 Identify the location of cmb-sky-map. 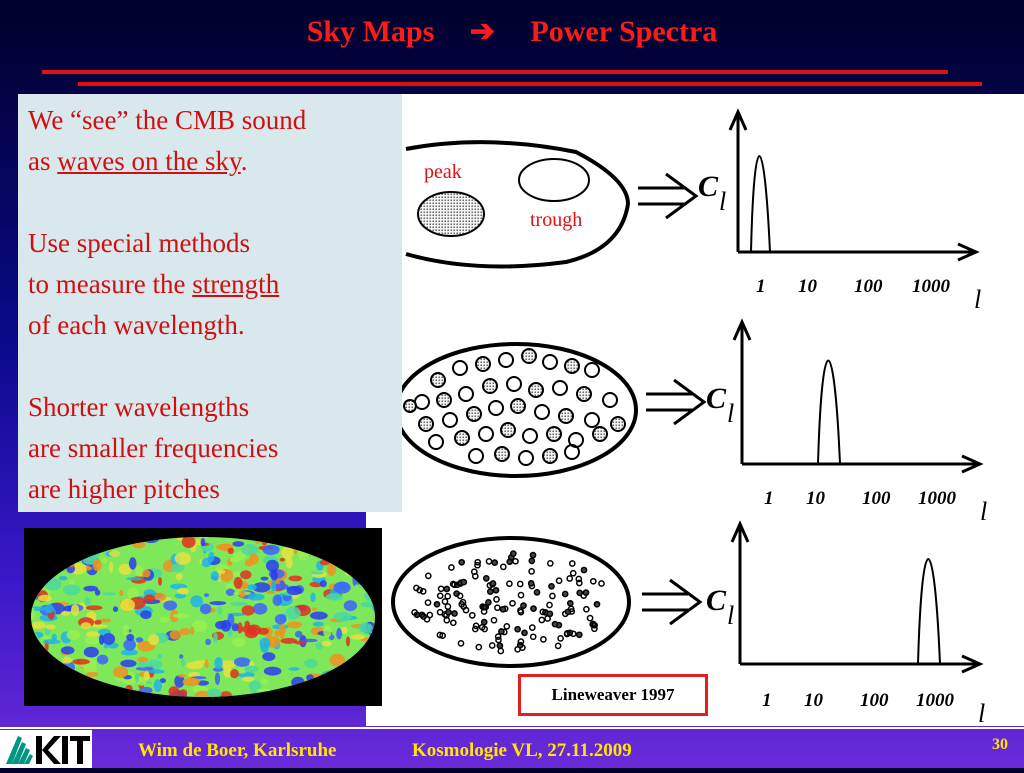
(203, 617).